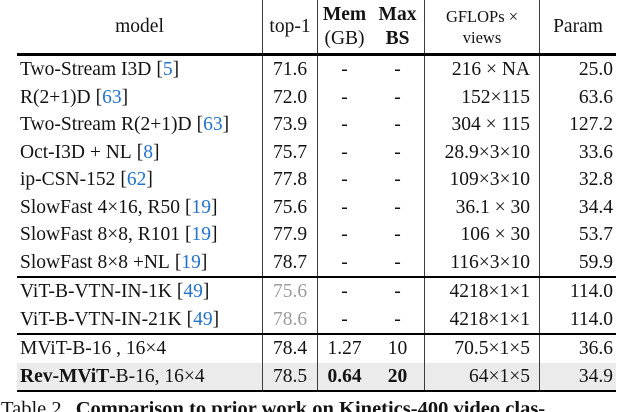  Describe the element at coordinates (482, 37) in the screenshot. I see `header-gflops-line2: views` at that location.